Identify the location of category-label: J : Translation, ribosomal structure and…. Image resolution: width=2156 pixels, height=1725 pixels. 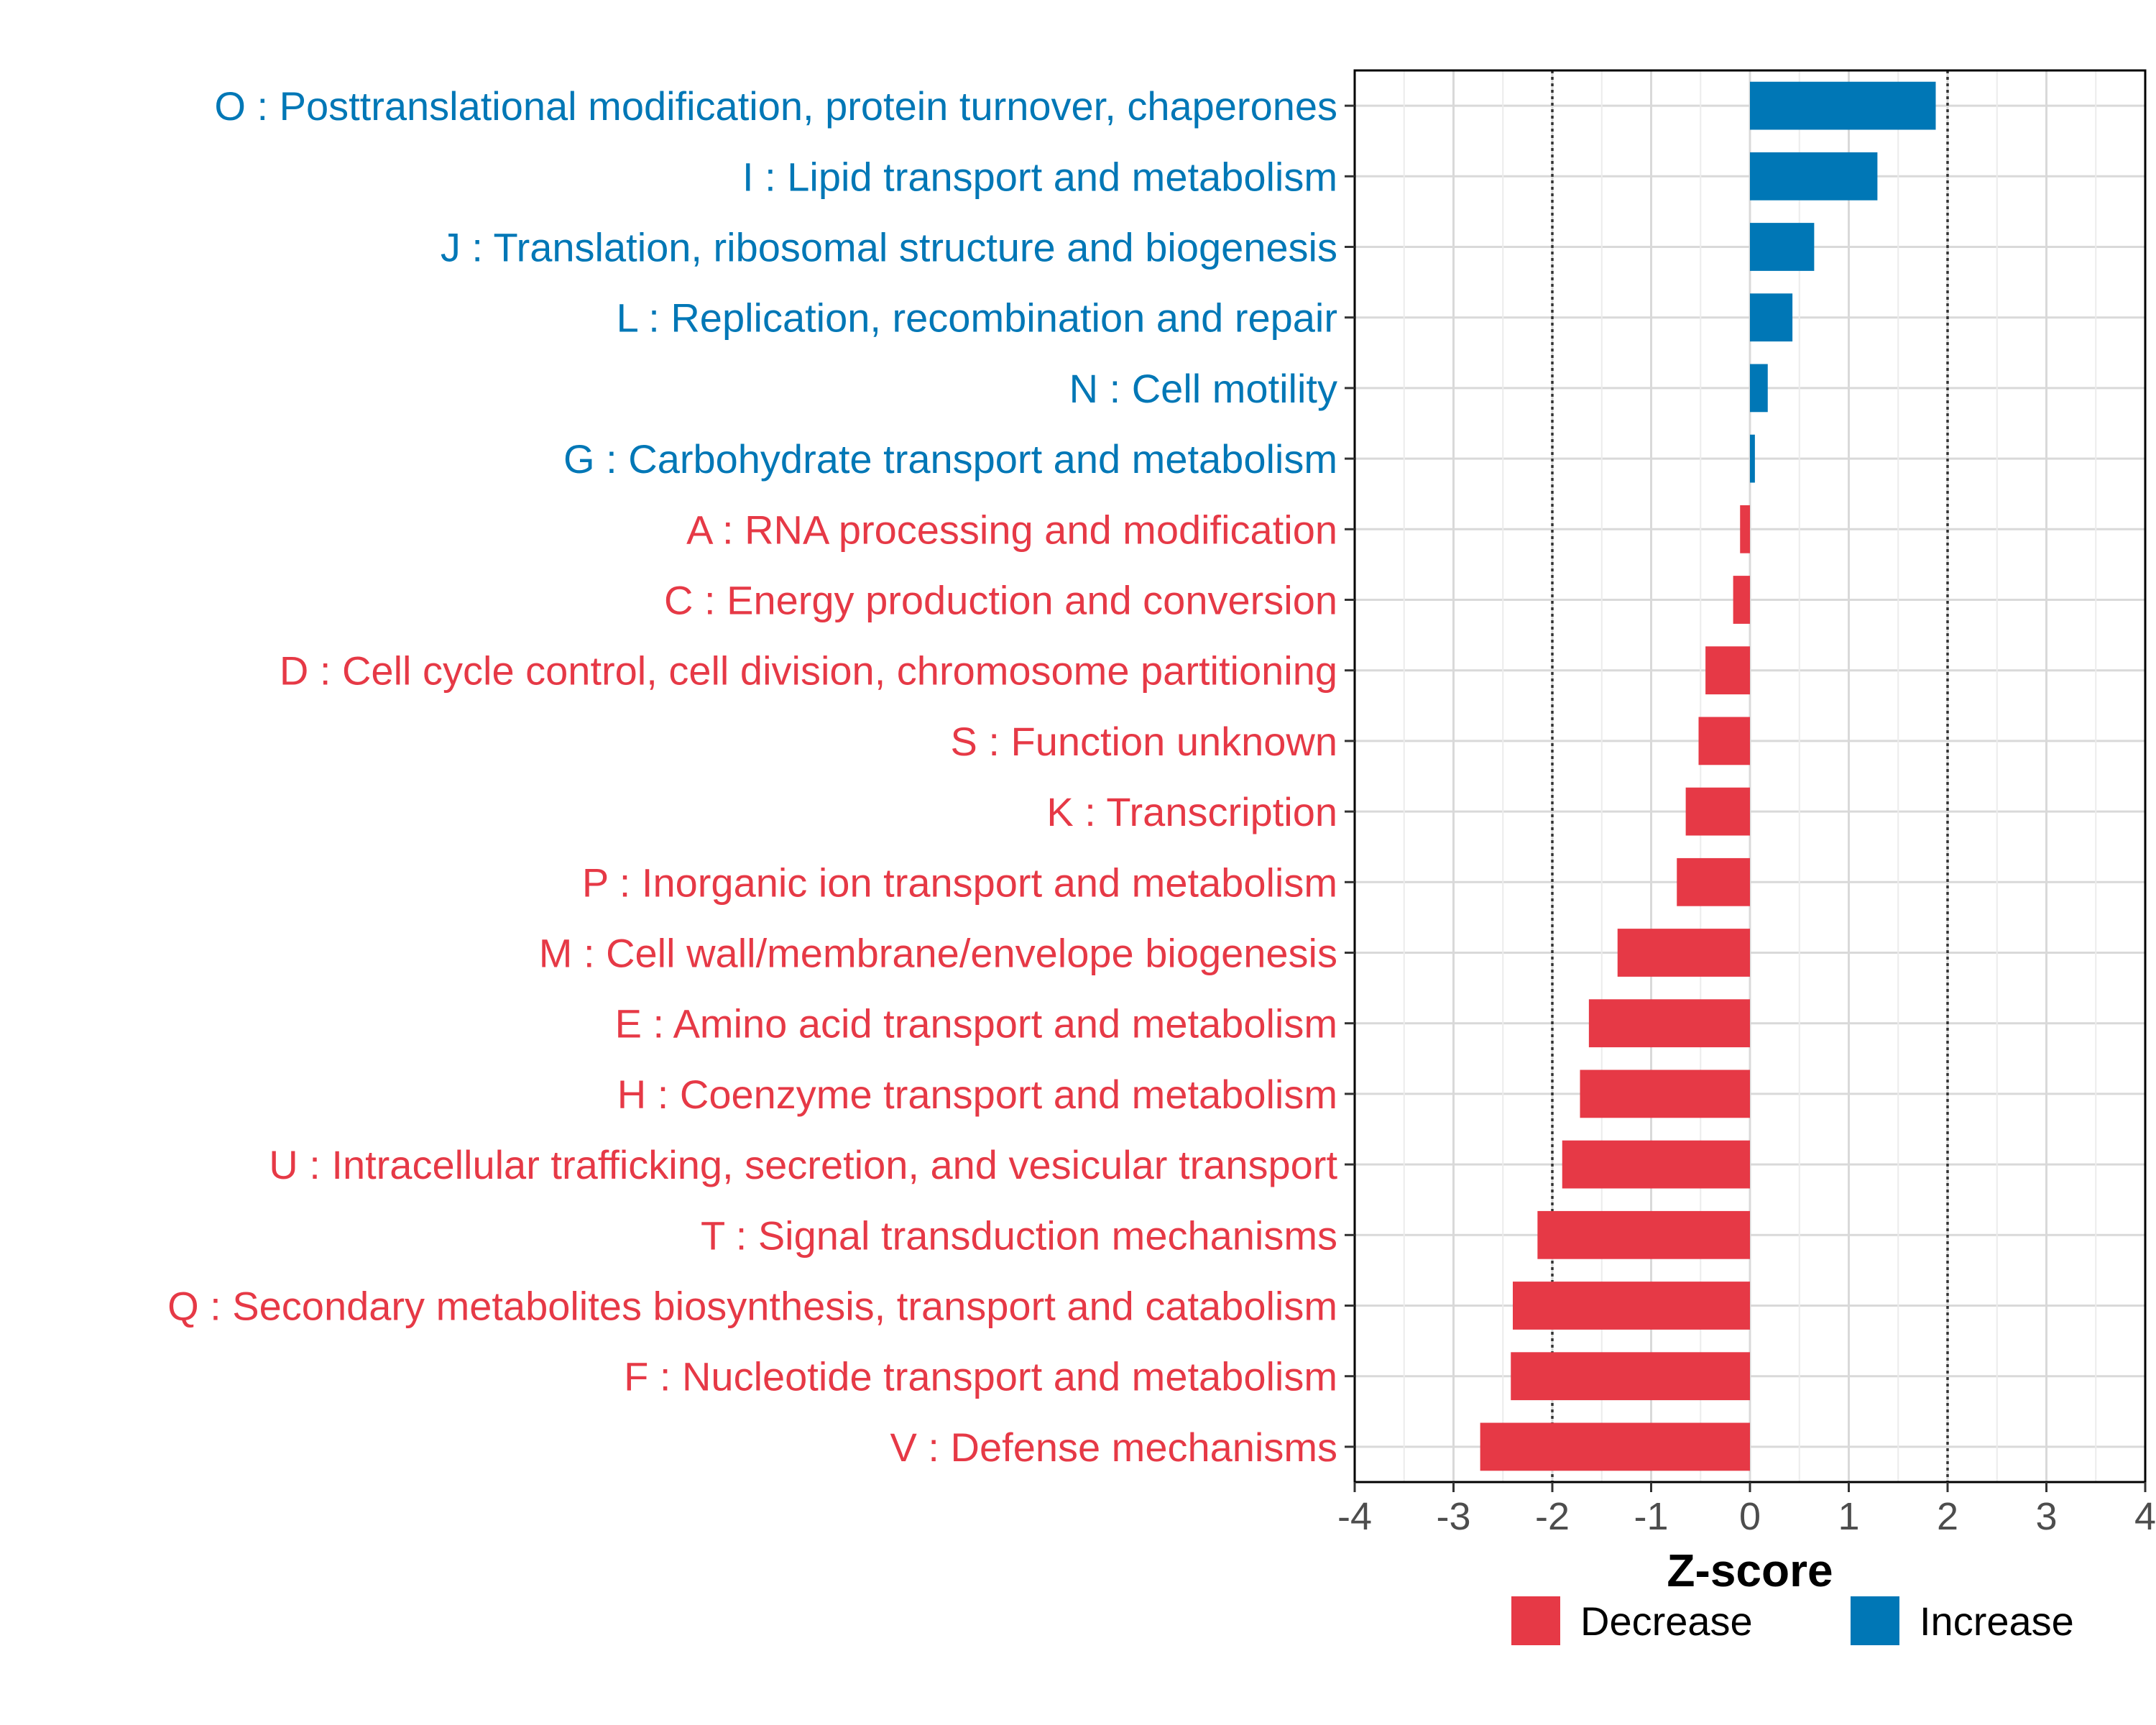
(889, 247).